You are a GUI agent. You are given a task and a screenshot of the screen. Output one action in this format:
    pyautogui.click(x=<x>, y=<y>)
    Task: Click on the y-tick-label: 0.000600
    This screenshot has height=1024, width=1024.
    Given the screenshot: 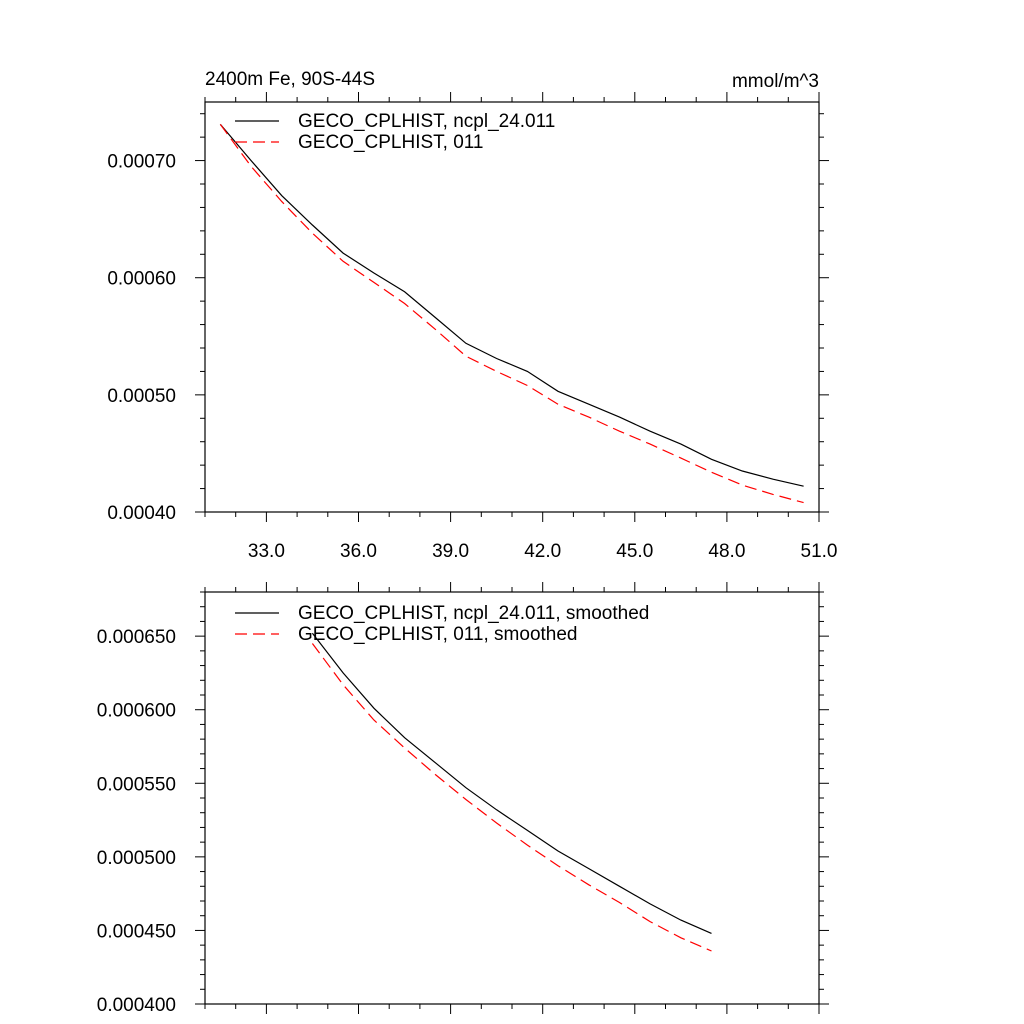 What is the action you would take?
    pyautogui.click(x=136, y=711)
    